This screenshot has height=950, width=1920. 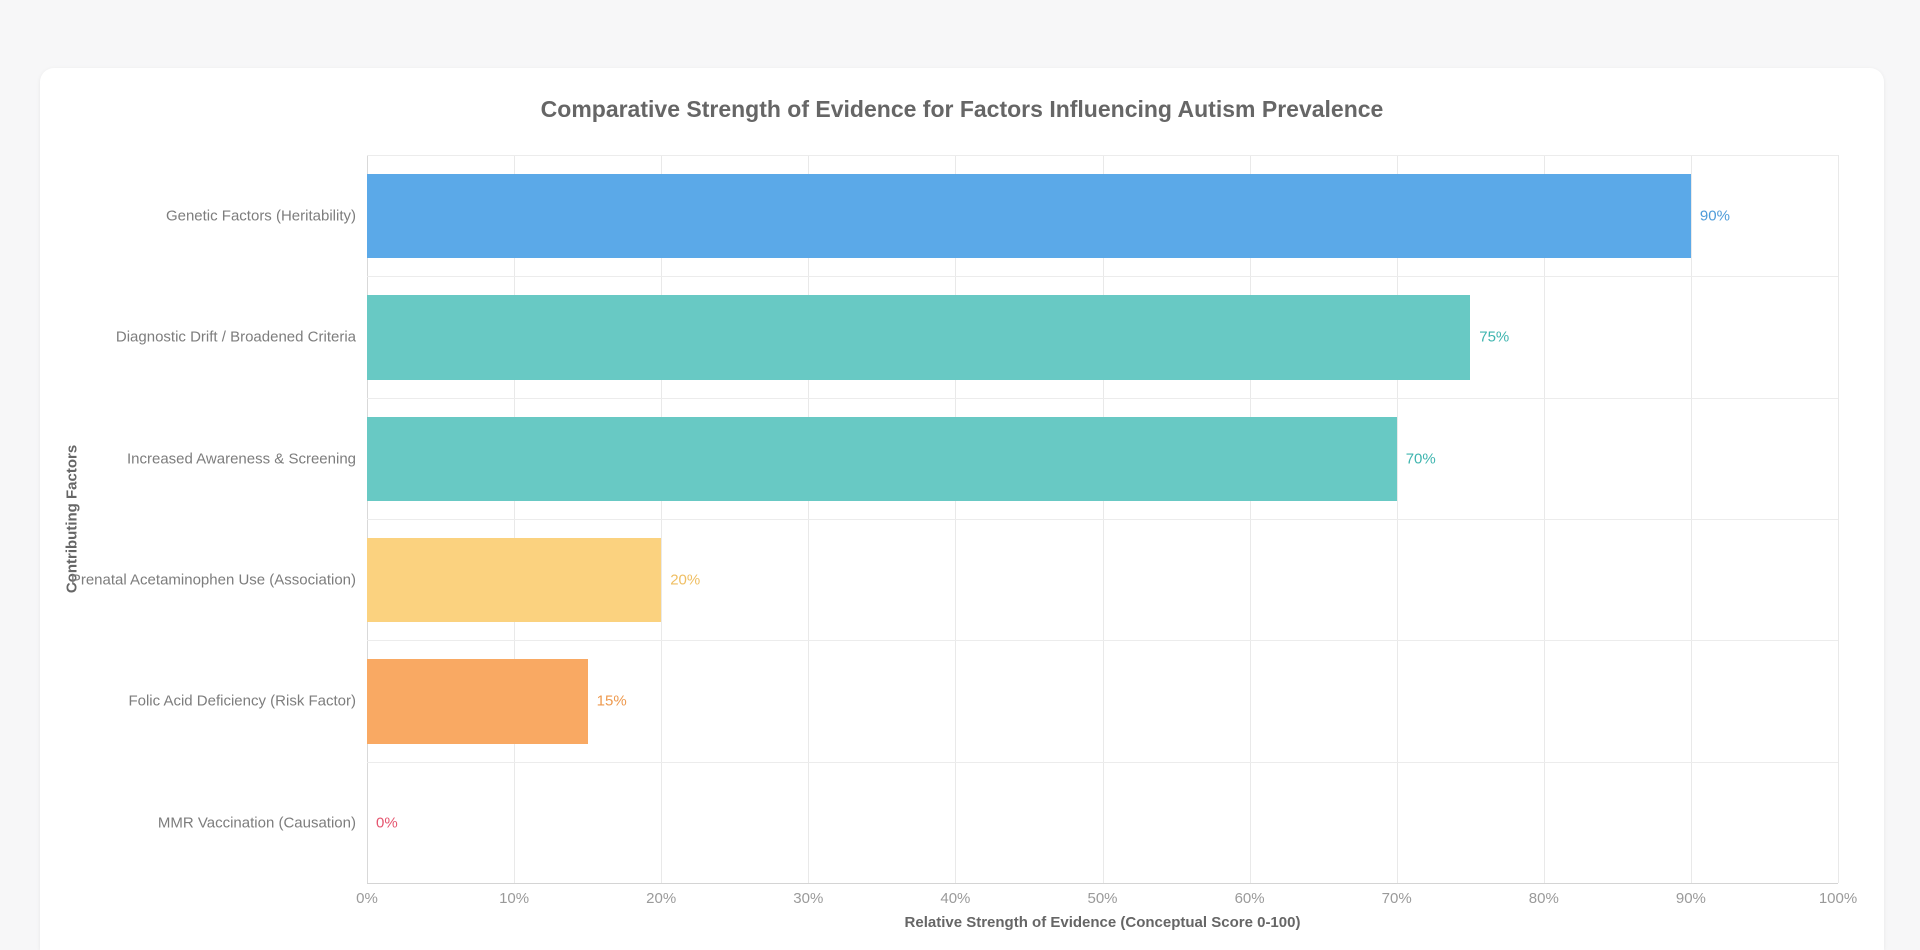 I want to click on gridline, so click(x=1838, y=519).